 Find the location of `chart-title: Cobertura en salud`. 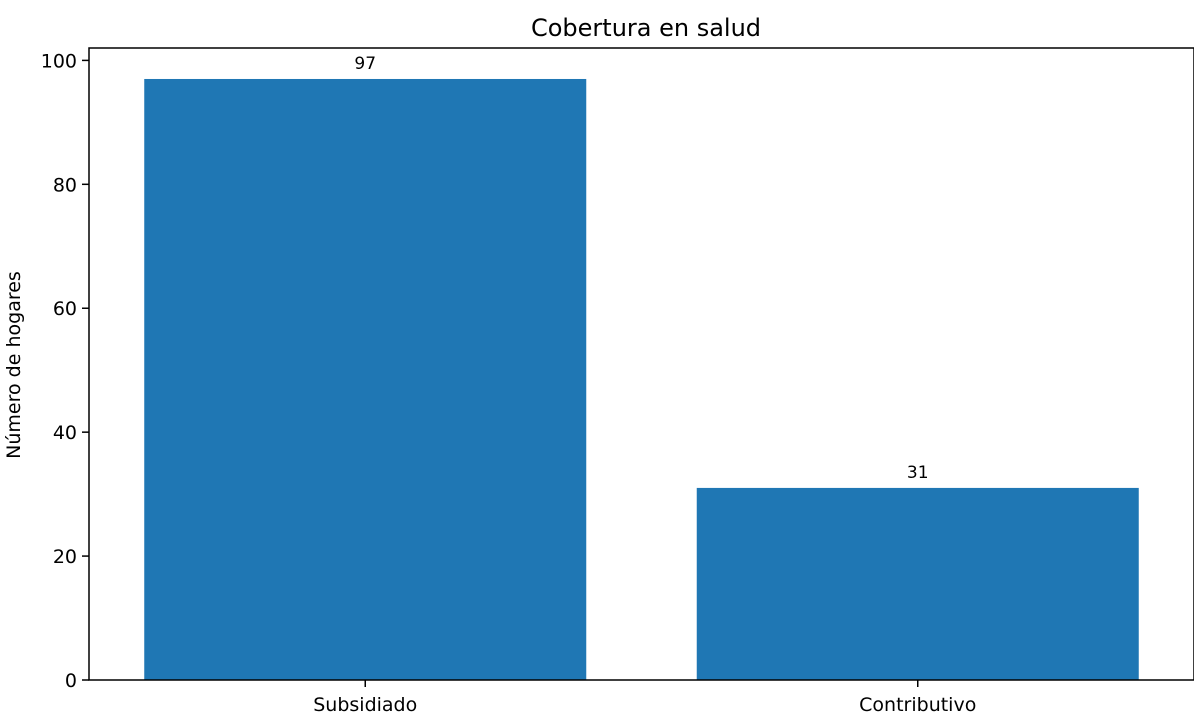

chart-title: Cobertura en salud is located at coordinates (646, 28).